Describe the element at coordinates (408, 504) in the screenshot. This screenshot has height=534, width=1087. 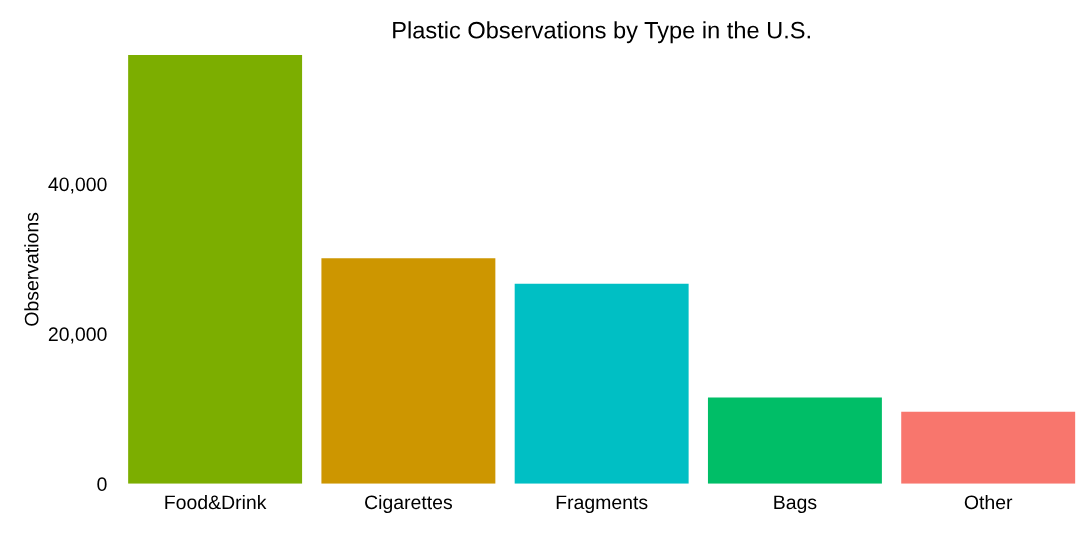
I see `x-tick-label: Cigarettes` at that location.